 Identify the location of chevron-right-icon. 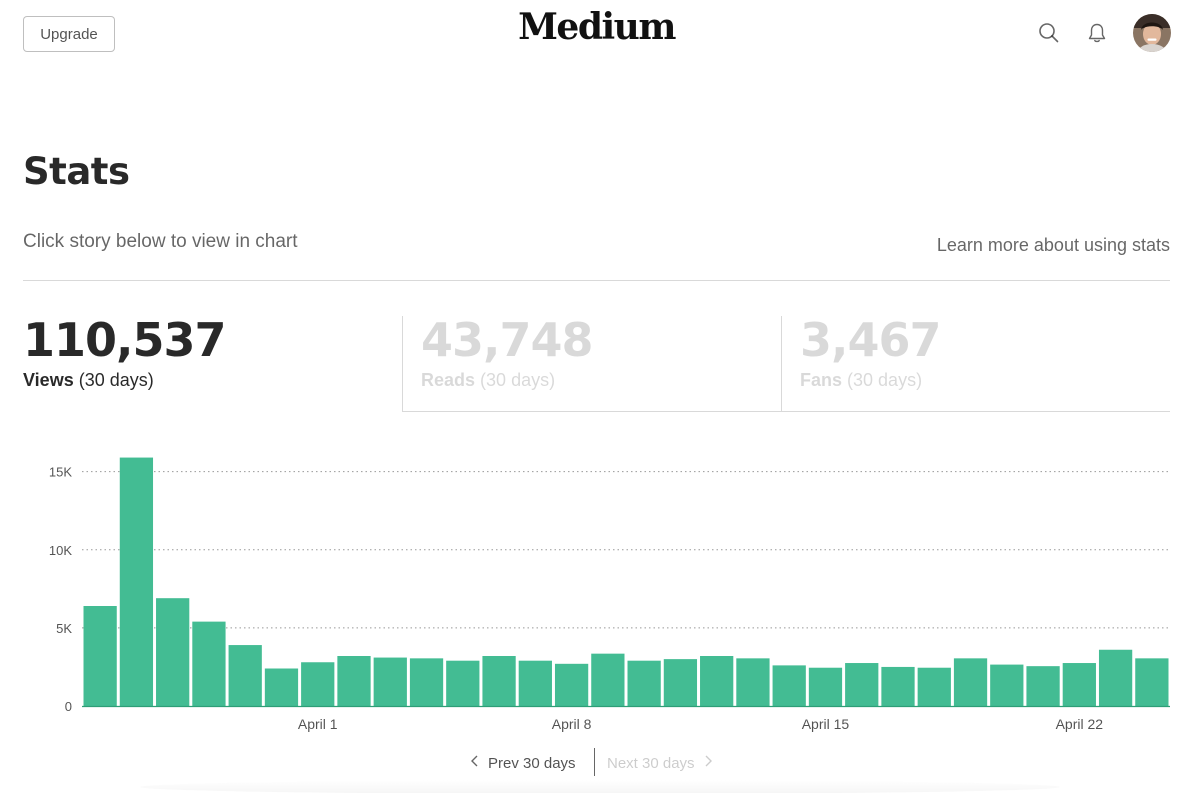
(708, 763).